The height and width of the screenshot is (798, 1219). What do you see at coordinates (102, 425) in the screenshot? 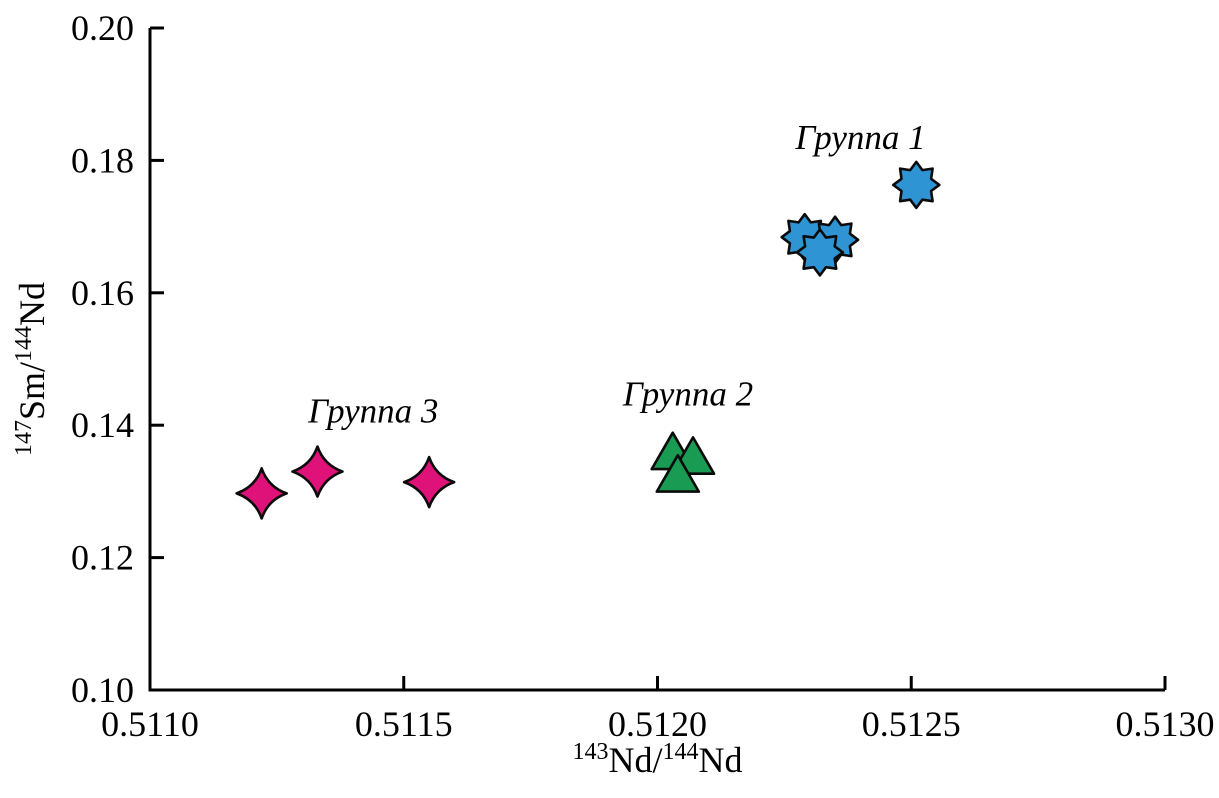
I see `y-tick-label: 0.14` at bounding box center [102, 425].